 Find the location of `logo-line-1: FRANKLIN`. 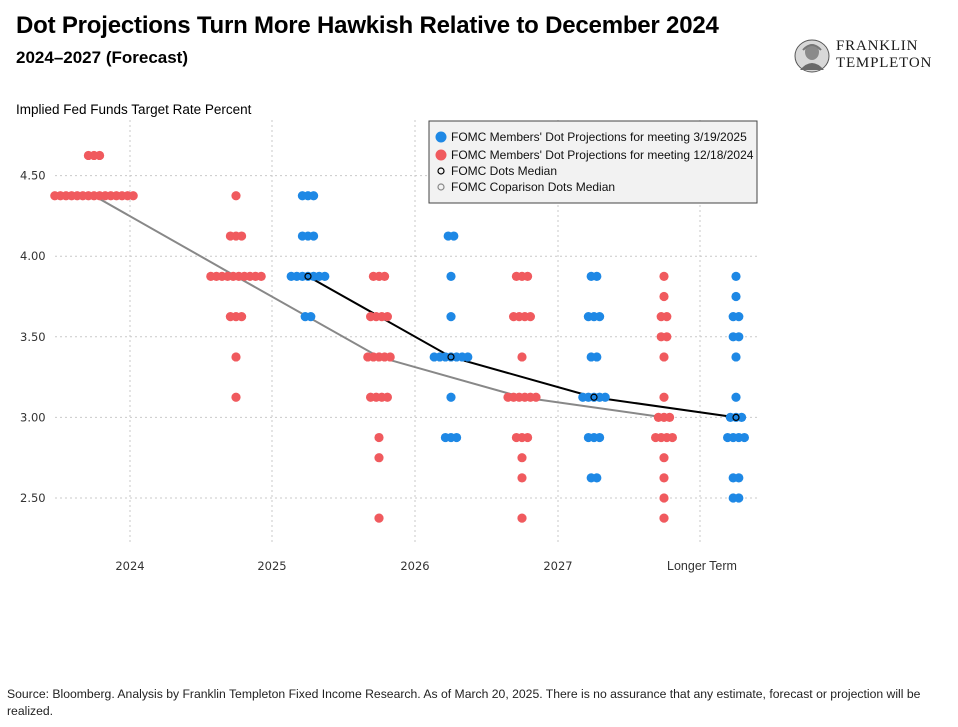

logo-line-1: FRANKLIN is located at coordinates (877, 46).